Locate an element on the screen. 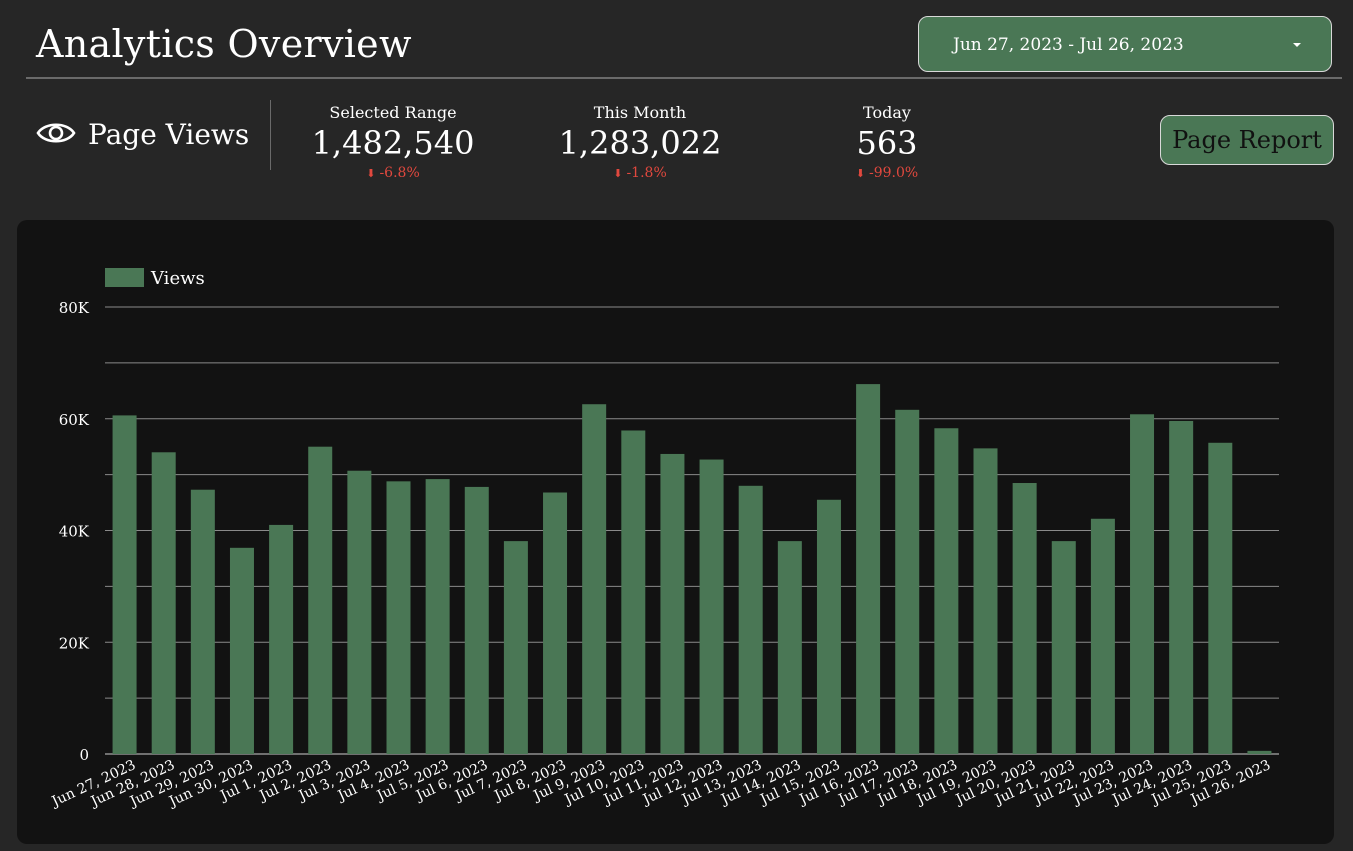  stat-label: This Month is located at coordinates (640, 112).